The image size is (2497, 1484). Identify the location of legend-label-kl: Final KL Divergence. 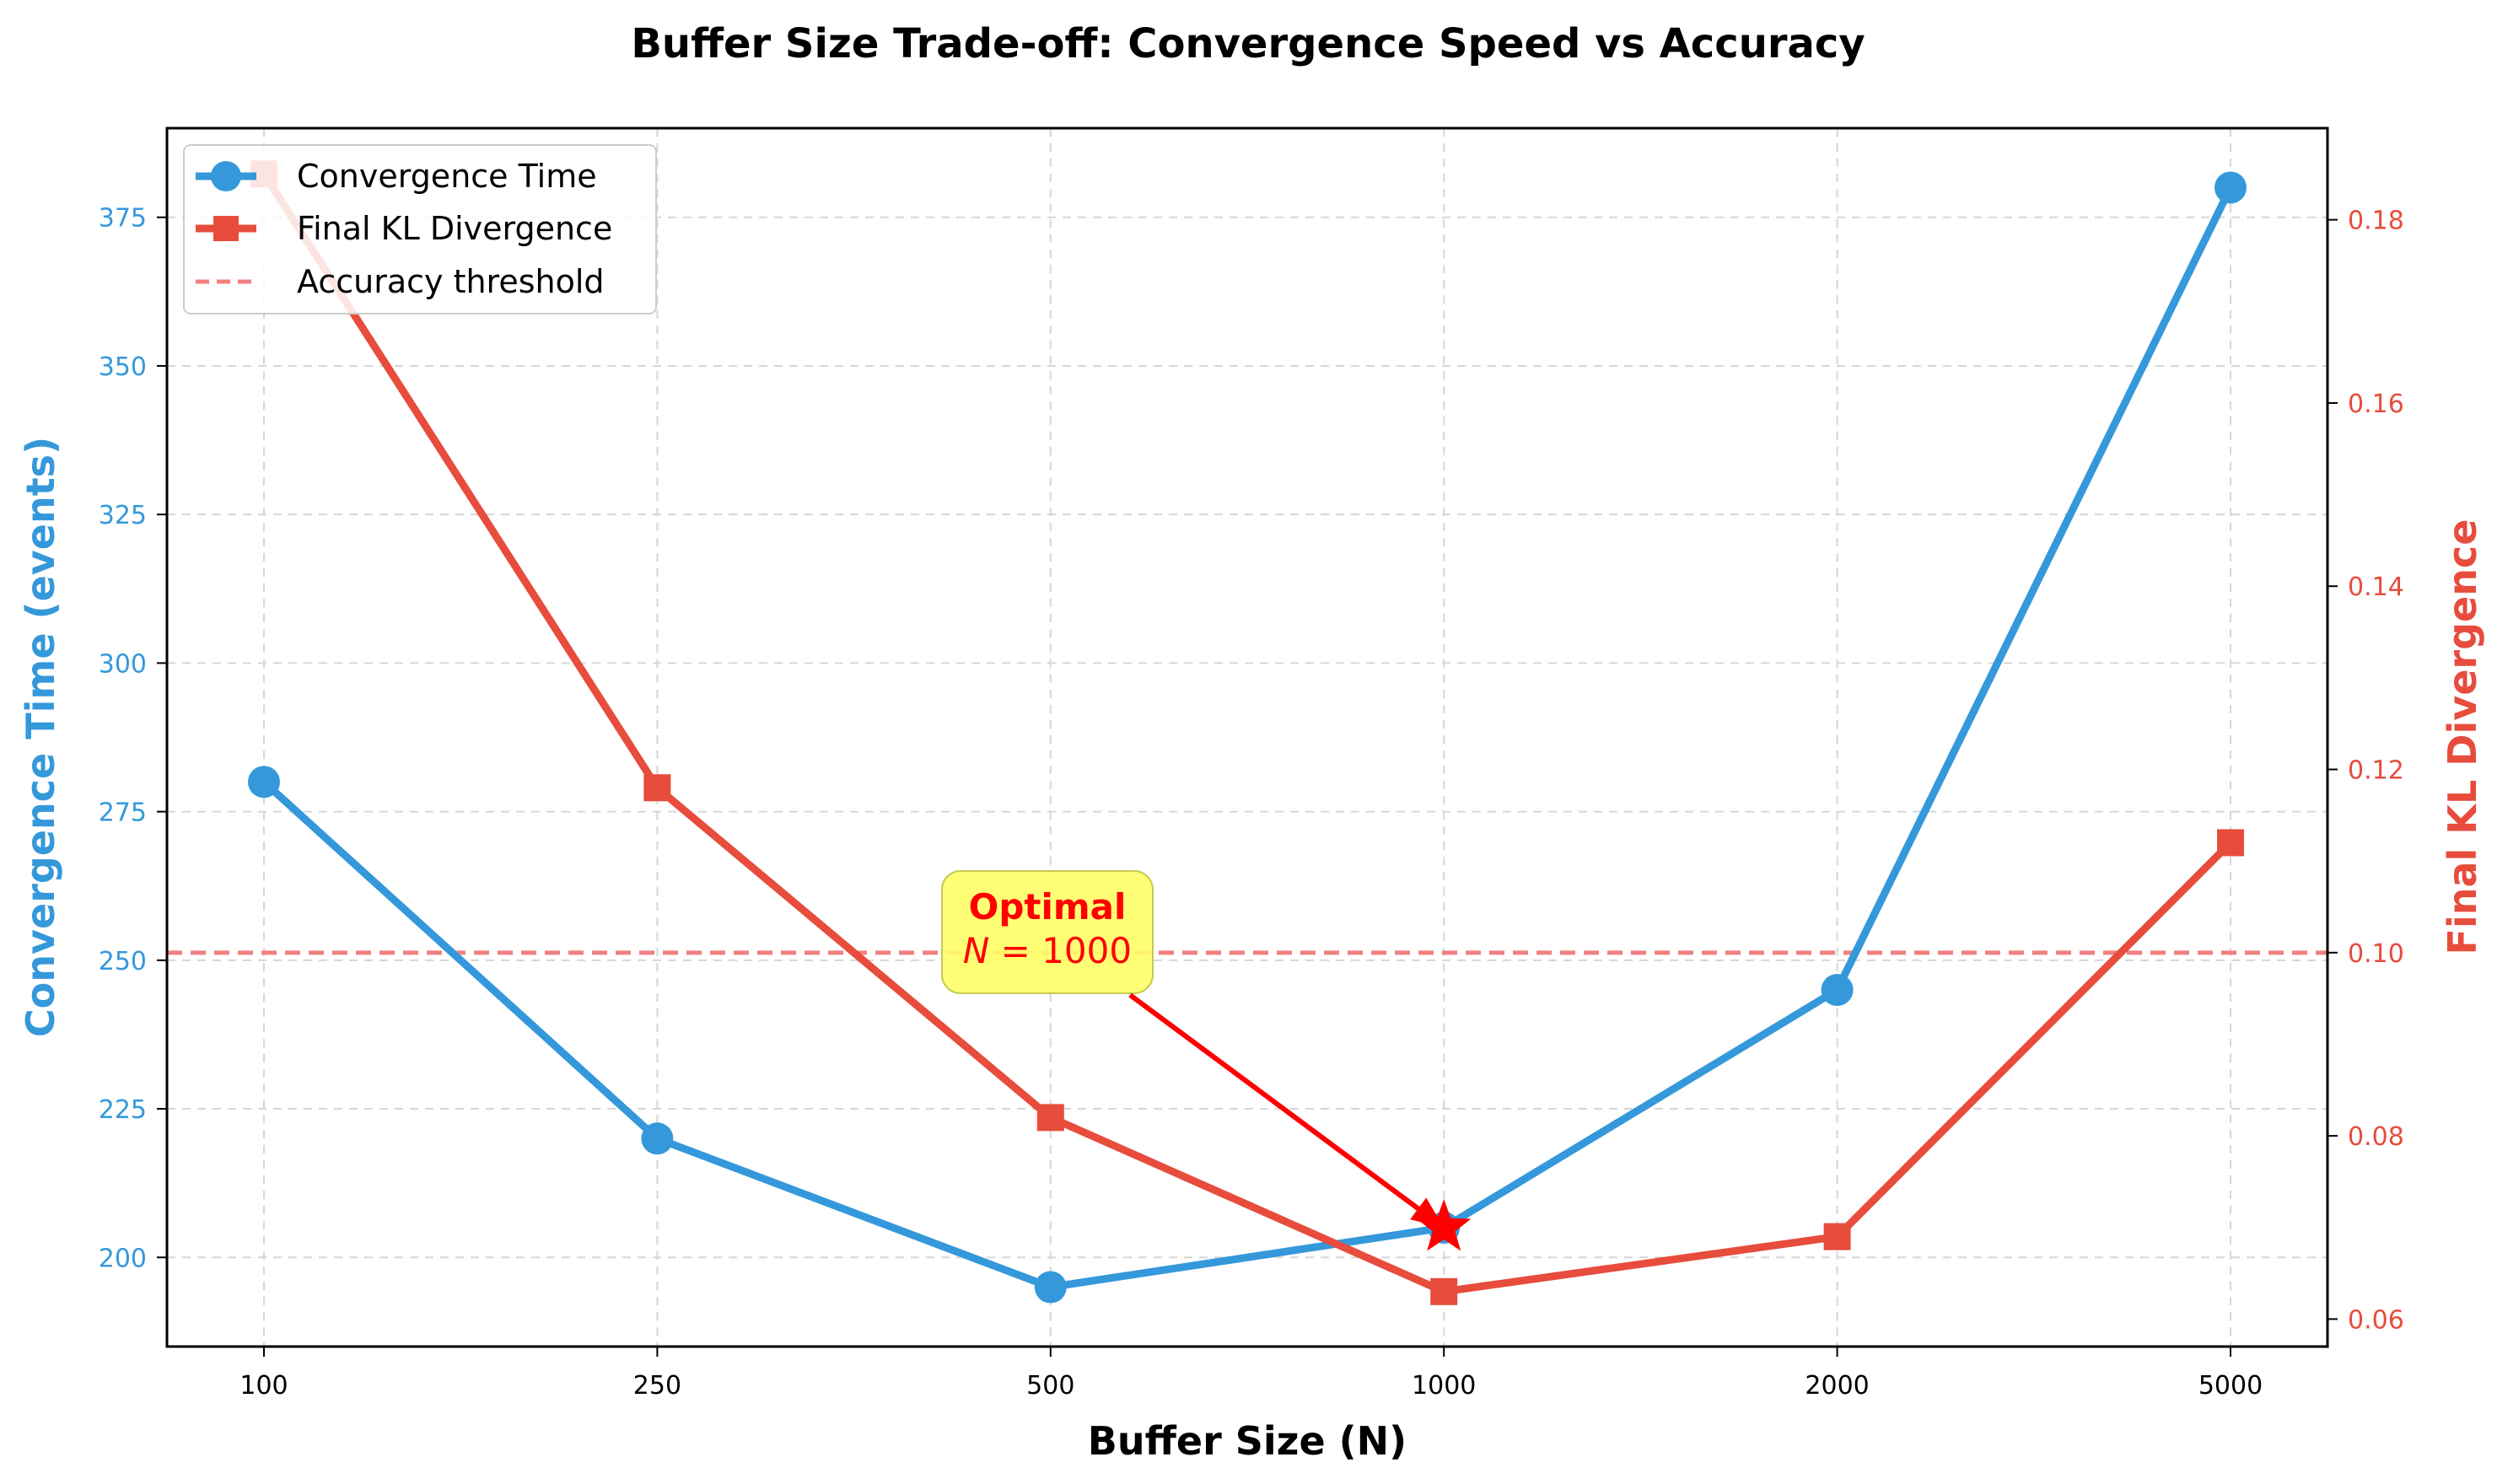
(454, 228).